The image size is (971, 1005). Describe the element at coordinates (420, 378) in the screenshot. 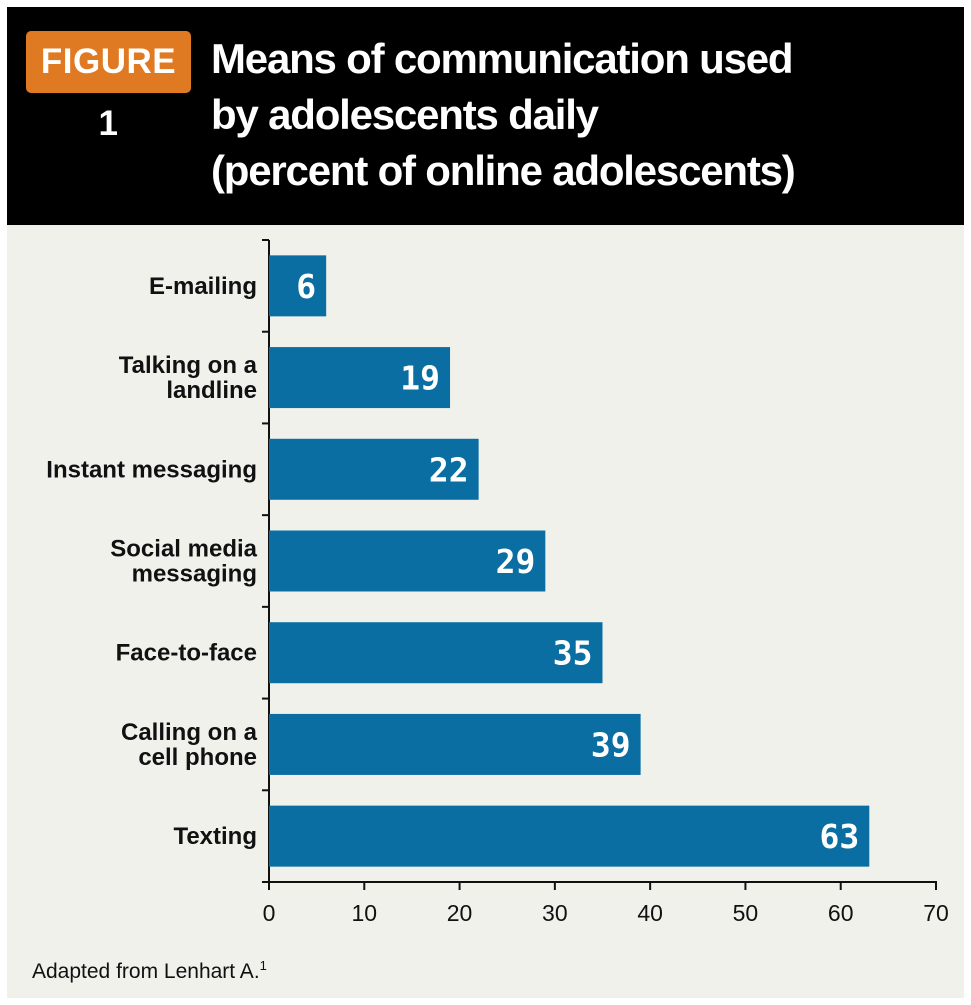

I see `bar-value-label: 19` at that location.